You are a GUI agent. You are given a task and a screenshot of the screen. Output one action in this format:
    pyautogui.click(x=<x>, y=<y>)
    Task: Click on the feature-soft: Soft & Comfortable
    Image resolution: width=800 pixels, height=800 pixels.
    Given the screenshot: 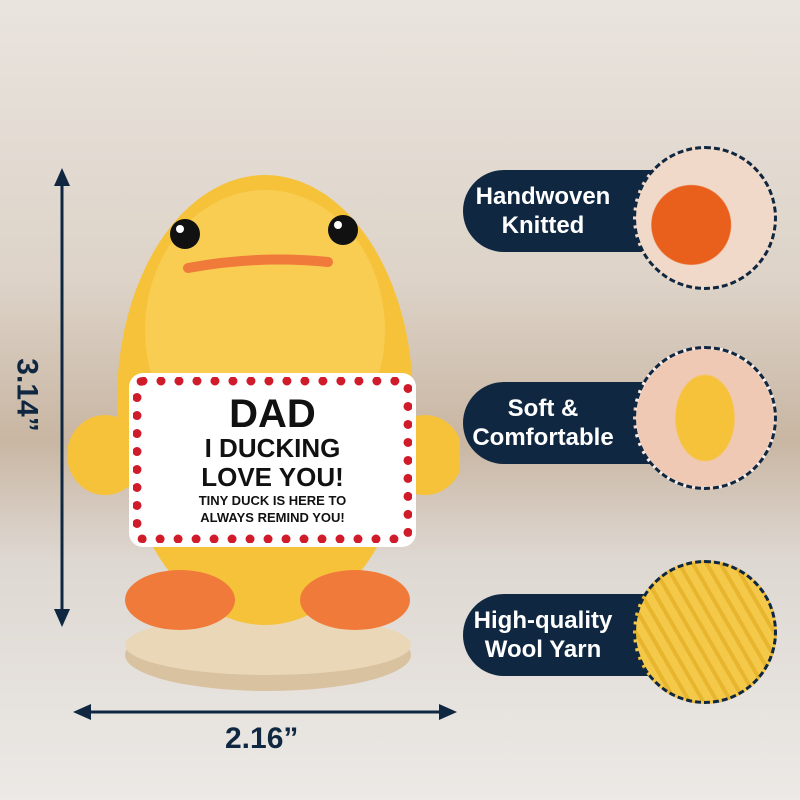 What is the action you would take?
    pyautogui.click(x=563, y=423)
    